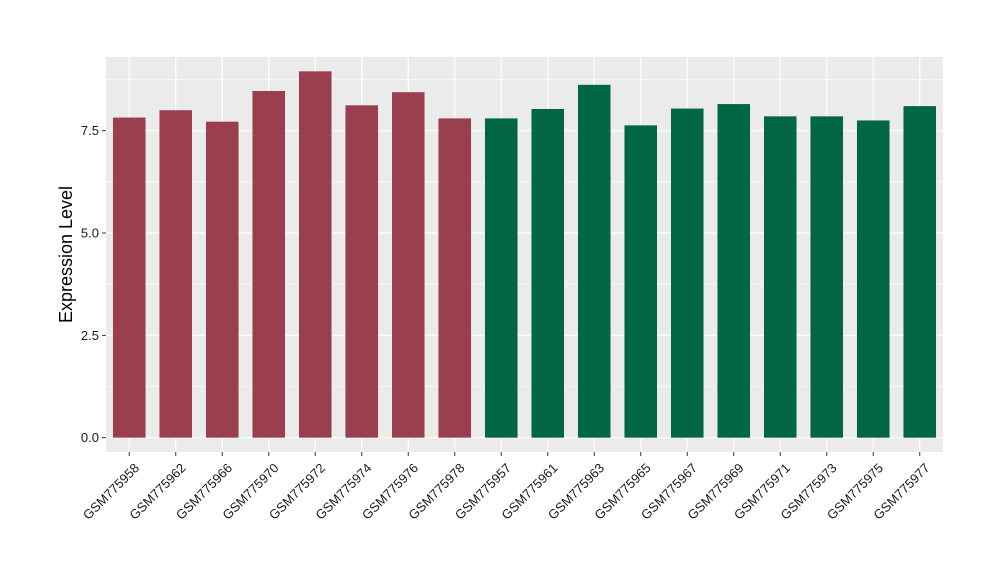 The height and width of the screenshot is (580, 1000). I want to click on bar-GSM775977, so click(920, 272).